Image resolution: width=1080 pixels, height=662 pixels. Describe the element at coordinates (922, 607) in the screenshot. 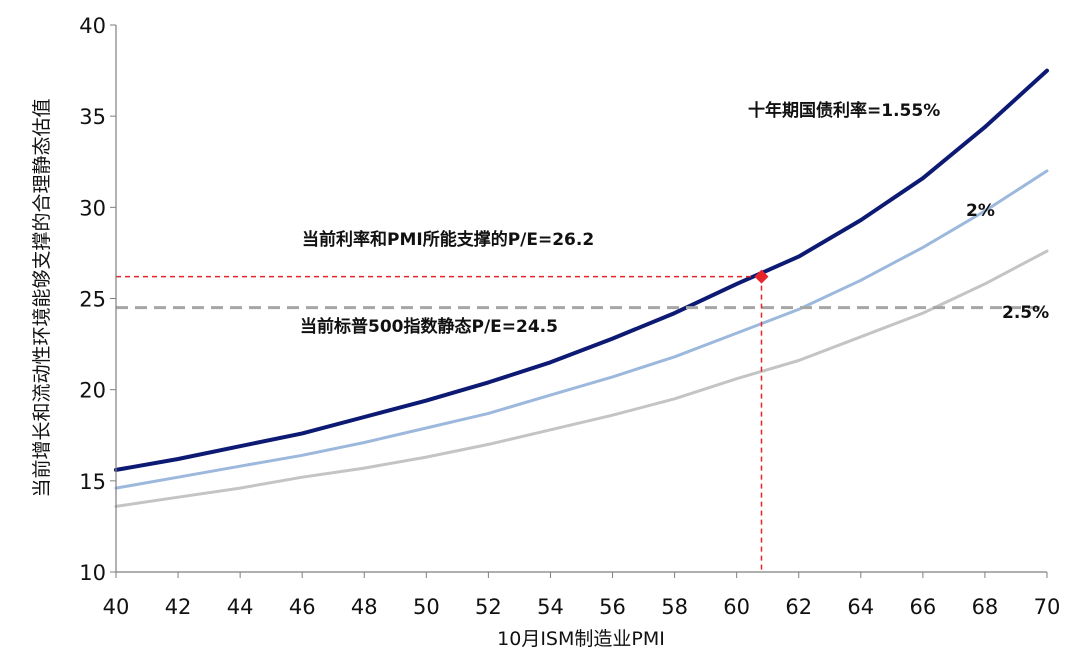

I see `x-tick-label: 66` at that location.